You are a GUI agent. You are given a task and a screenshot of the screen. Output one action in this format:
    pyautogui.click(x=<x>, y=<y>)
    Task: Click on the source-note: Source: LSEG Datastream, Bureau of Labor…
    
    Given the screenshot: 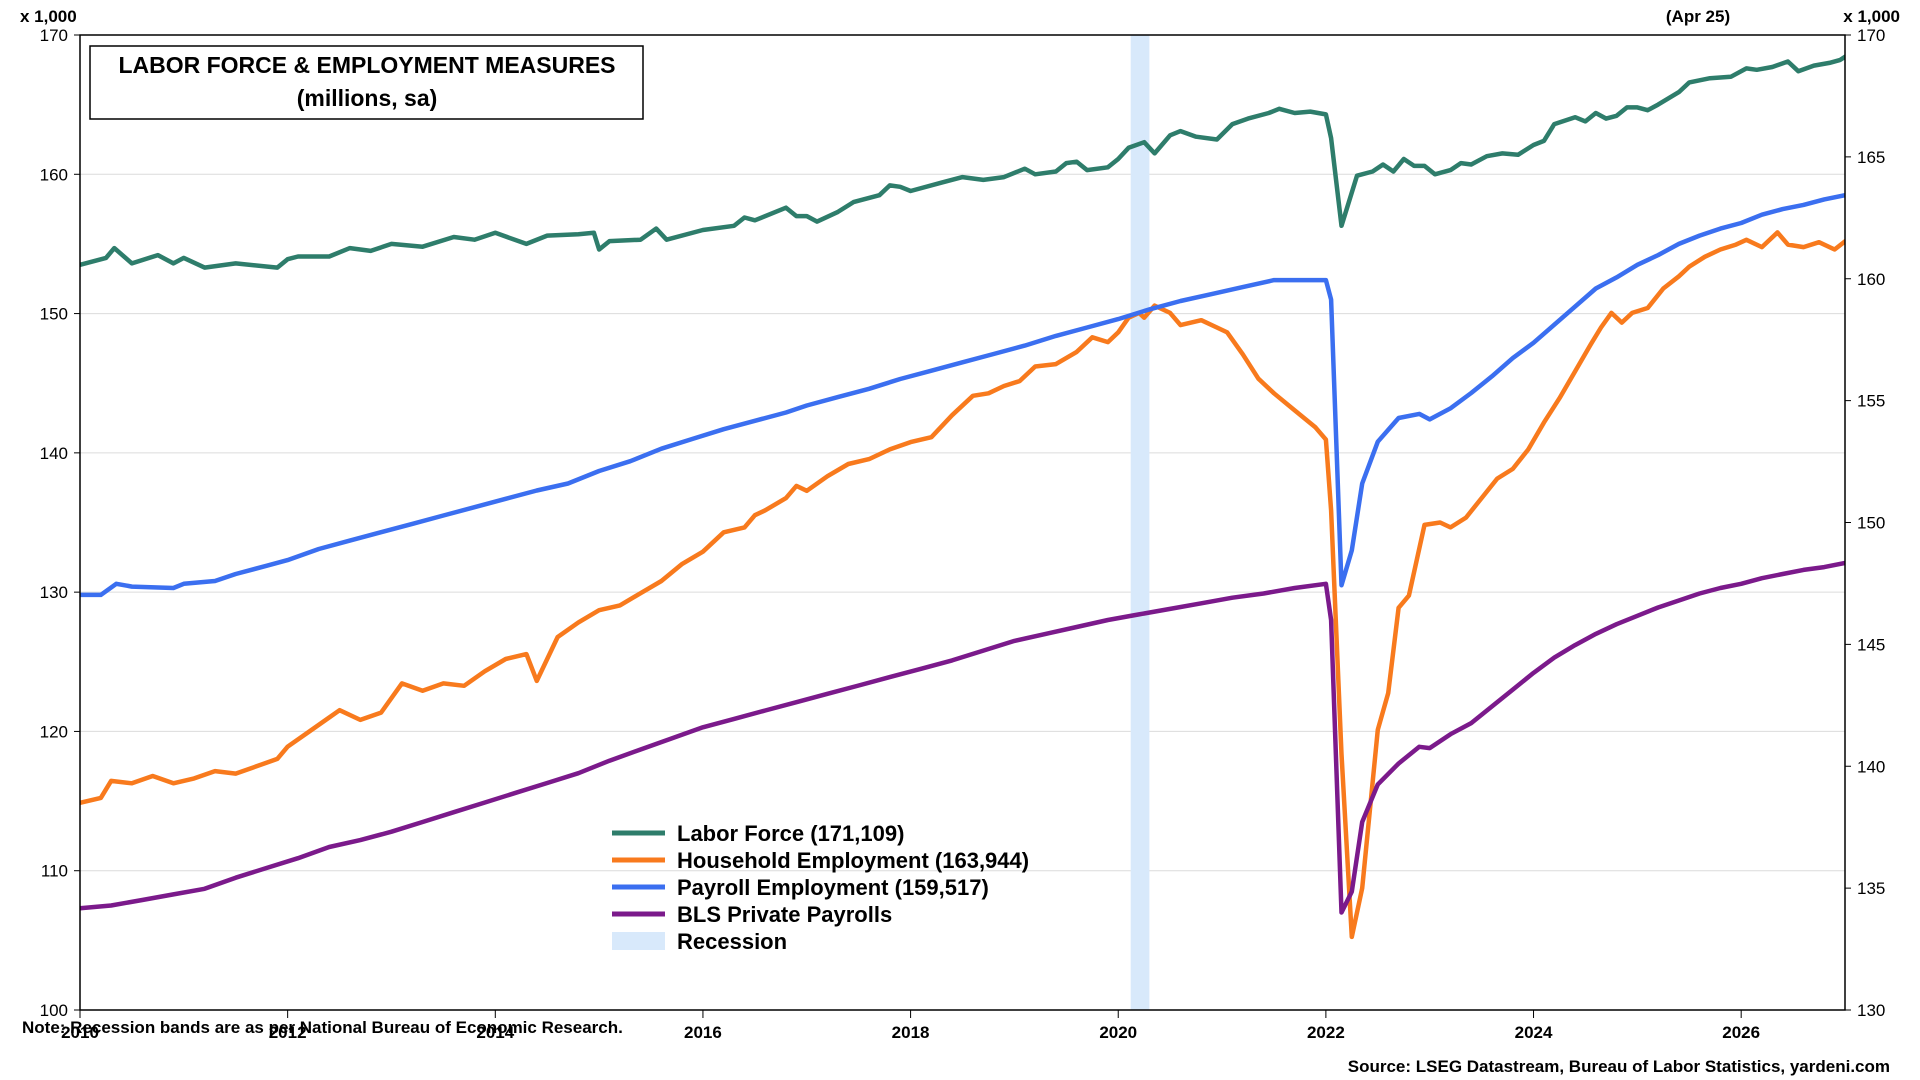 What is the action you would take?
    pyautogui.click(x=1619, y=1066)
    